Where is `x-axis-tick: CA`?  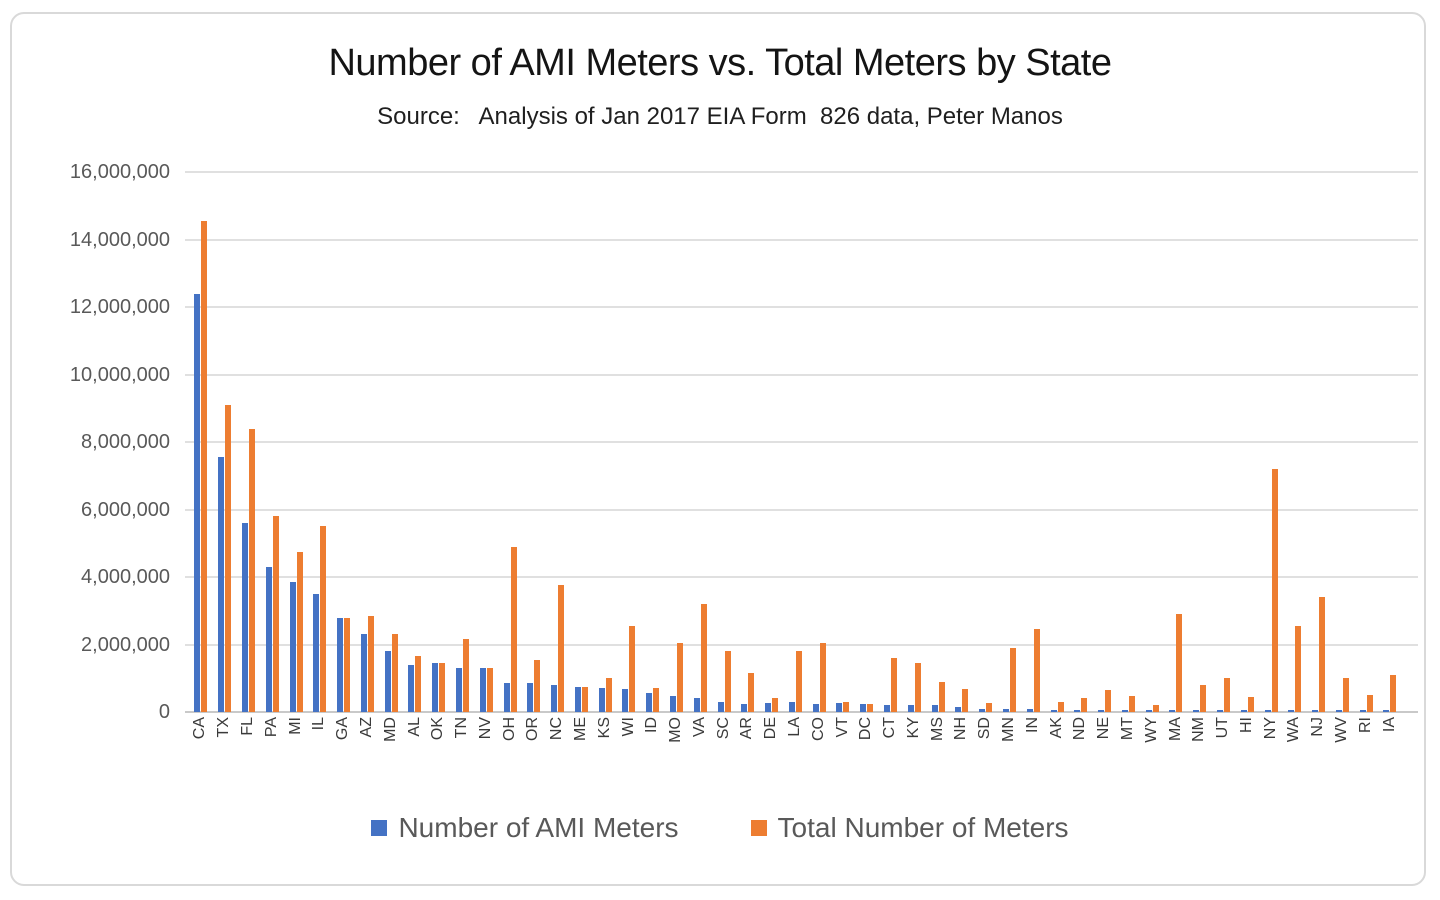 x-axis-tick: CA is located at coordinates (201, 746).